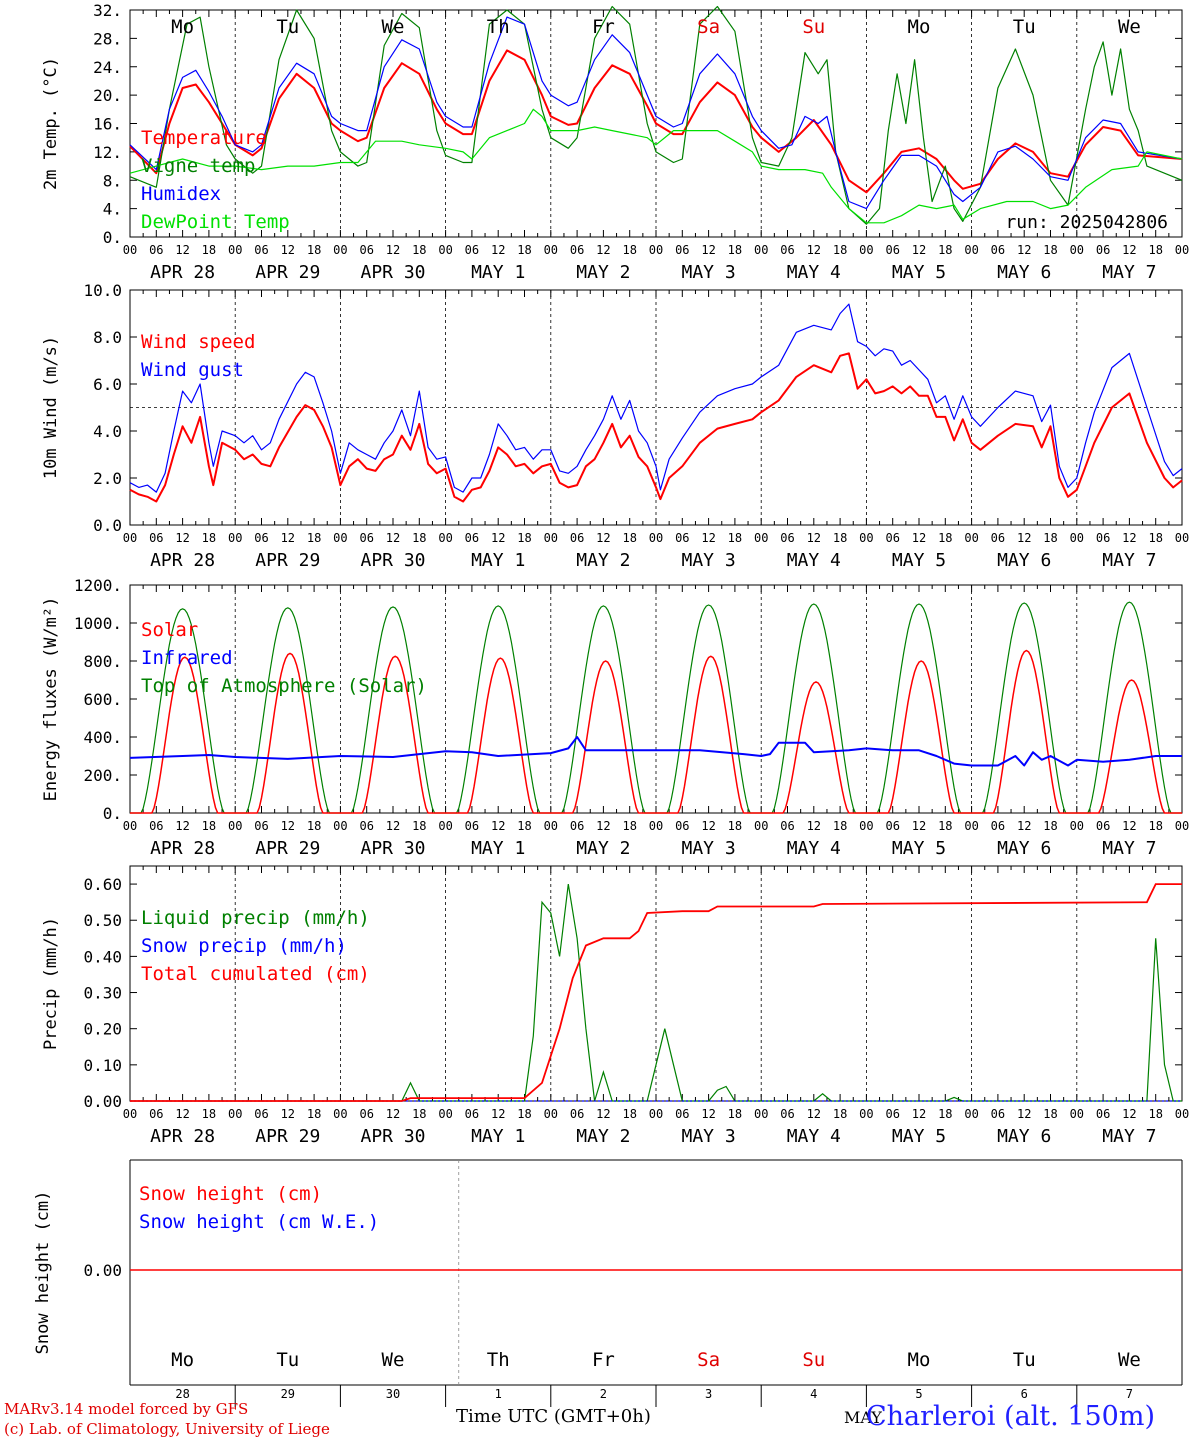 This screenshot has width=1194, height=1445. What do you see at coordinates (198, 342) in the screenshot?
I see `legend-entry: Wind speed` at bounding box center [198, 342].